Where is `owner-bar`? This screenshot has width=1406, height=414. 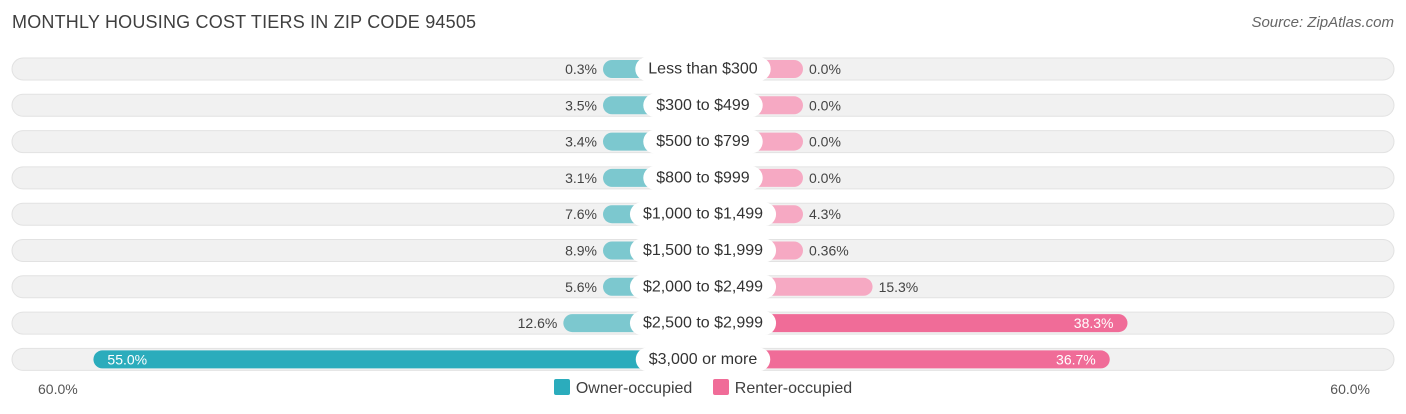 owner-bar is located at coordinates (398, 359).